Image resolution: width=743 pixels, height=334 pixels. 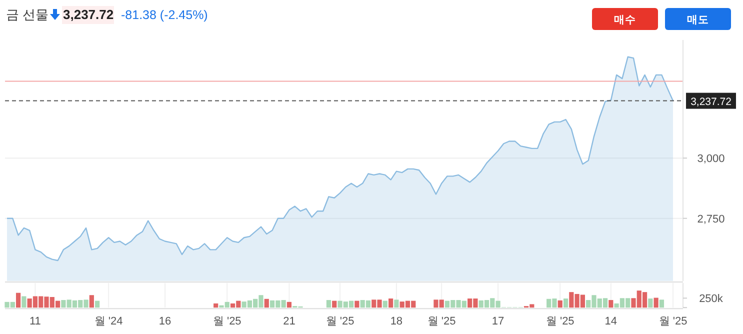 What do you see at coordinates (611, 322) in the screenshot?
I see `x-tick-label: 14` at bounding box center [611, 322].